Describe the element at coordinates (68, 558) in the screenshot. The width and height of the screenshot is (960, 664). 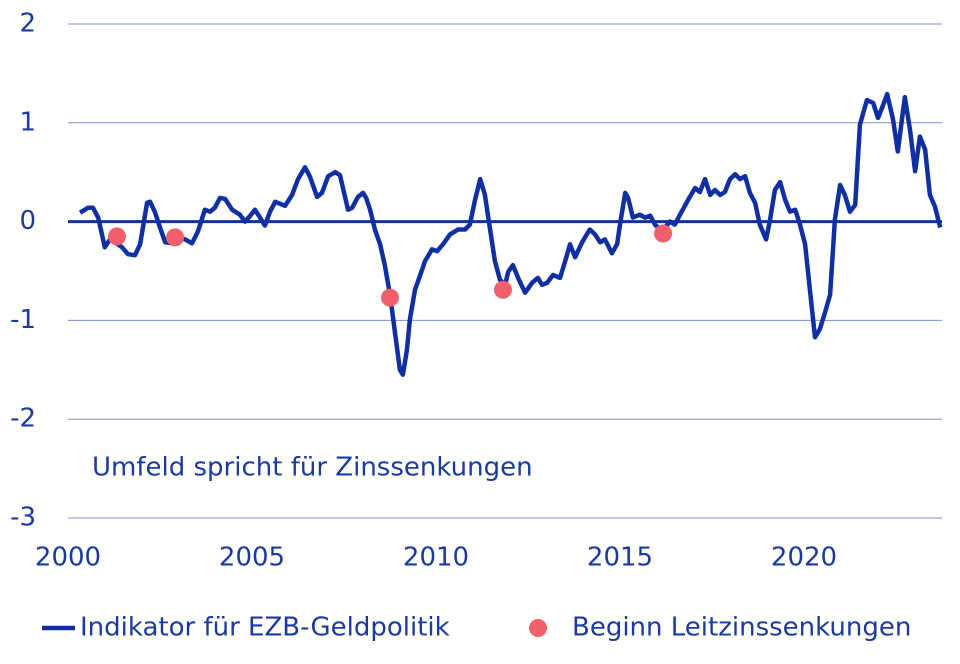
I see `x-tick-label: 2000` at that location.